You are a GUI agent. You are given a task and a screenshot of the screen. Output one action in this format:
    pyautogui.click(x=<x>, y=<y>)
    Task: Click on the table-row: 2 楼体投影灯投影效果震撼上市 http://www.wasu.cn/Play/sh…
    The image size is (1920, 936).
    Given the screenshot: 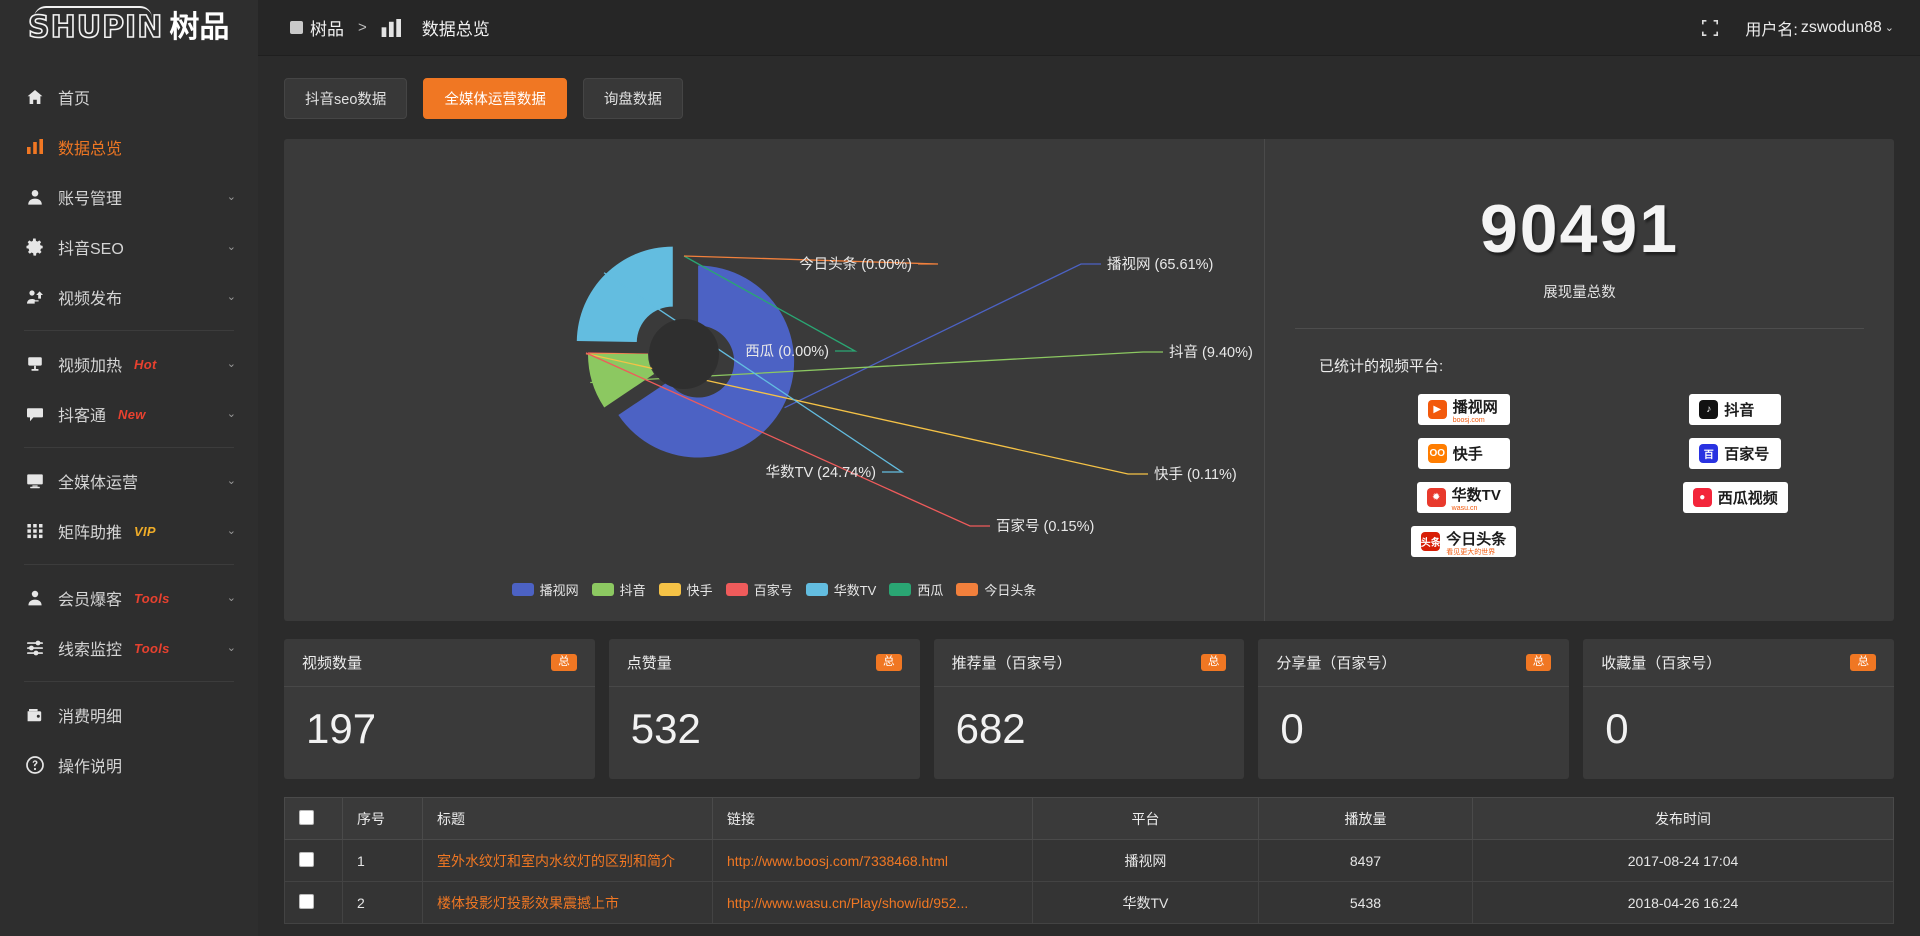 What is the action you would take?
    pyautogui.click(x=1089, y=902)
    